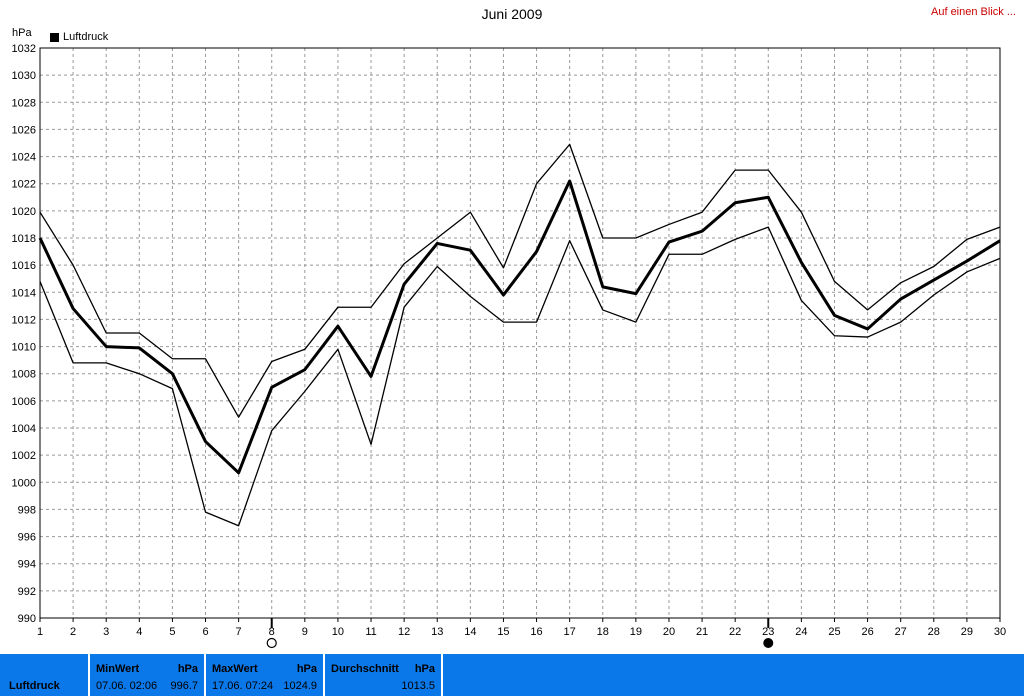 The image size is (1024, 696). I want to click on avg-box: Durchschnitt hPa 1013.5, so click(383, 675).